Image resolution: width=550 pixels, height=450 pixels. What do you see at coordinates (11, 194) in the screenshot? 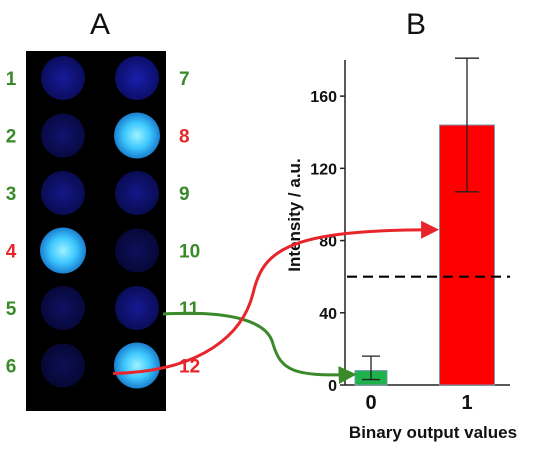
I see `well-number-3: 3` at bounding box center [11, 194].